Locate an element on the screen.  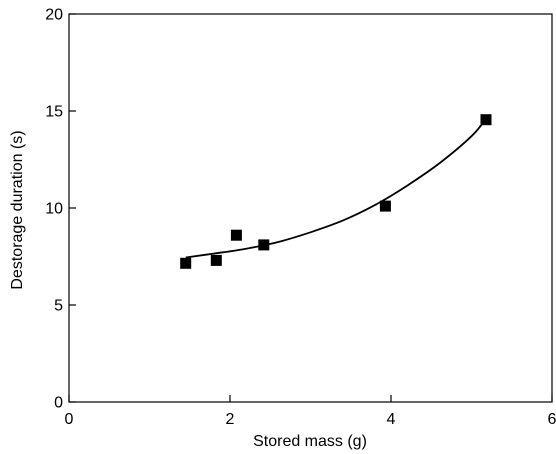
y-tick-label: 0 is located at coordinates (58, 403).